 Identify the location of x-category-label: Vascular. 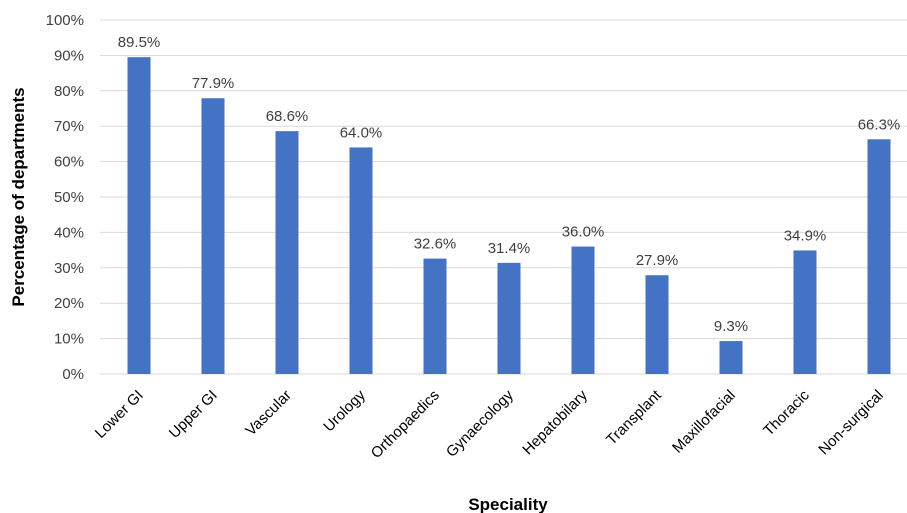
(268, 413).